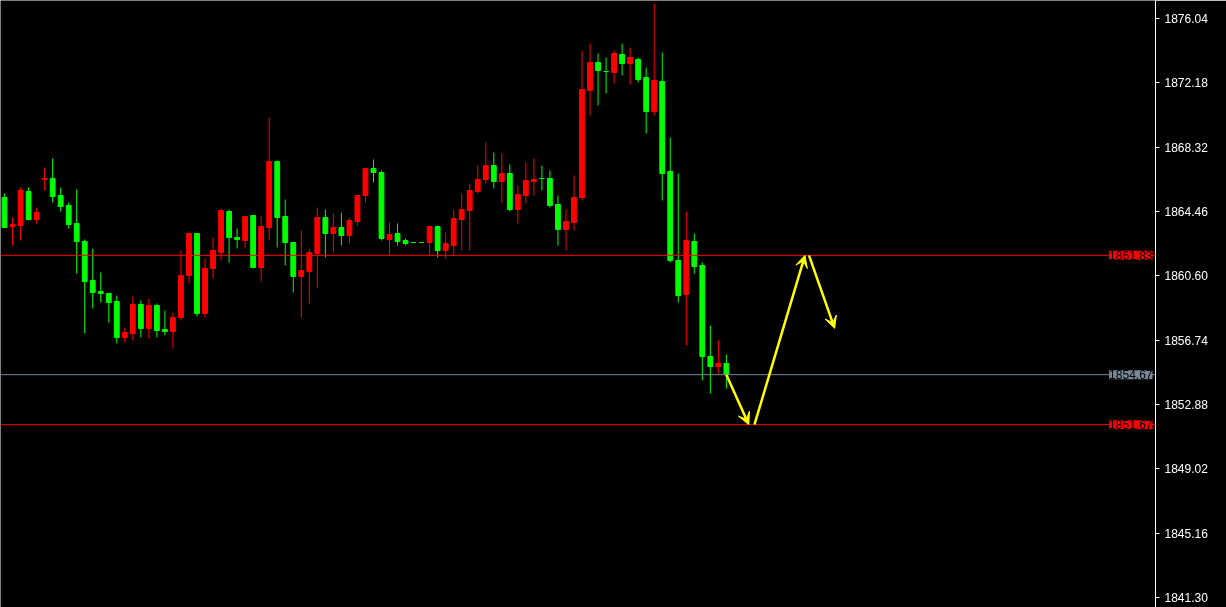 This screenshot has height=607, width=1226. Describe the element at coordinates (1186, 83) in the screenshot. I see `y-tick-label: 1872.18` at that location.